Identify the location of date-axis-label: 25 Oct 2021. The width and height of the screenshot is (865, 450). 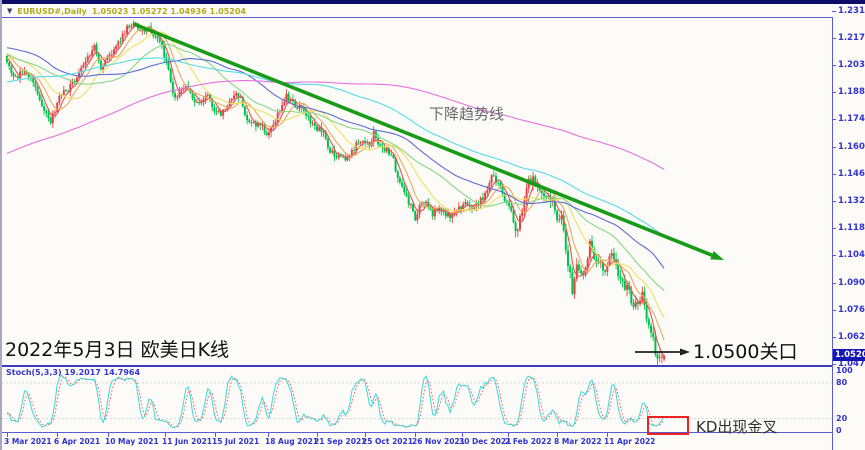
(387, 441).